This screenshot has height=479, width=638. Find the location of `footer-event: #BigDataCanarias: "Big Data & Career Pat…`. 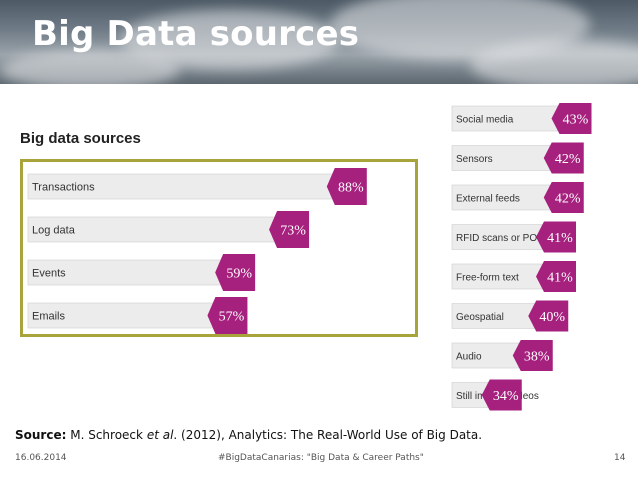

footer-event: #BigDataCanarias: "Big Data & Career Pat… is located at coordinates (321, 458).